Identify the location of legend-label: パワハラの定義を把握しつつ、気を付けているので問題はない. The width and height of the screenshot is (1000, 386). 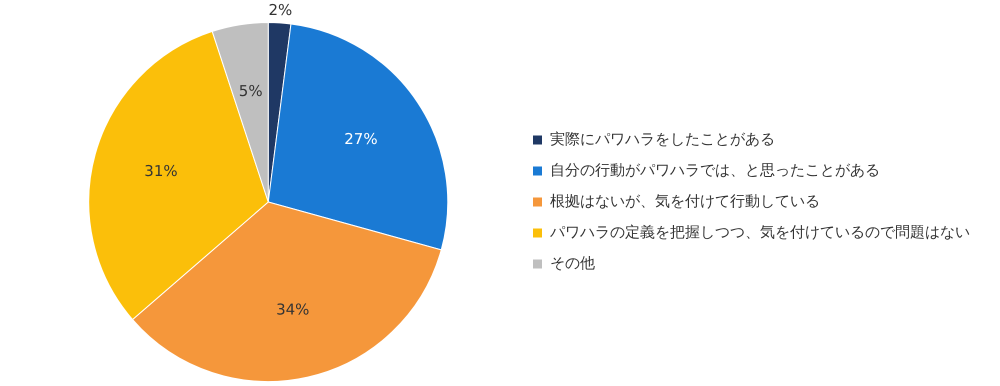
(759, 231).